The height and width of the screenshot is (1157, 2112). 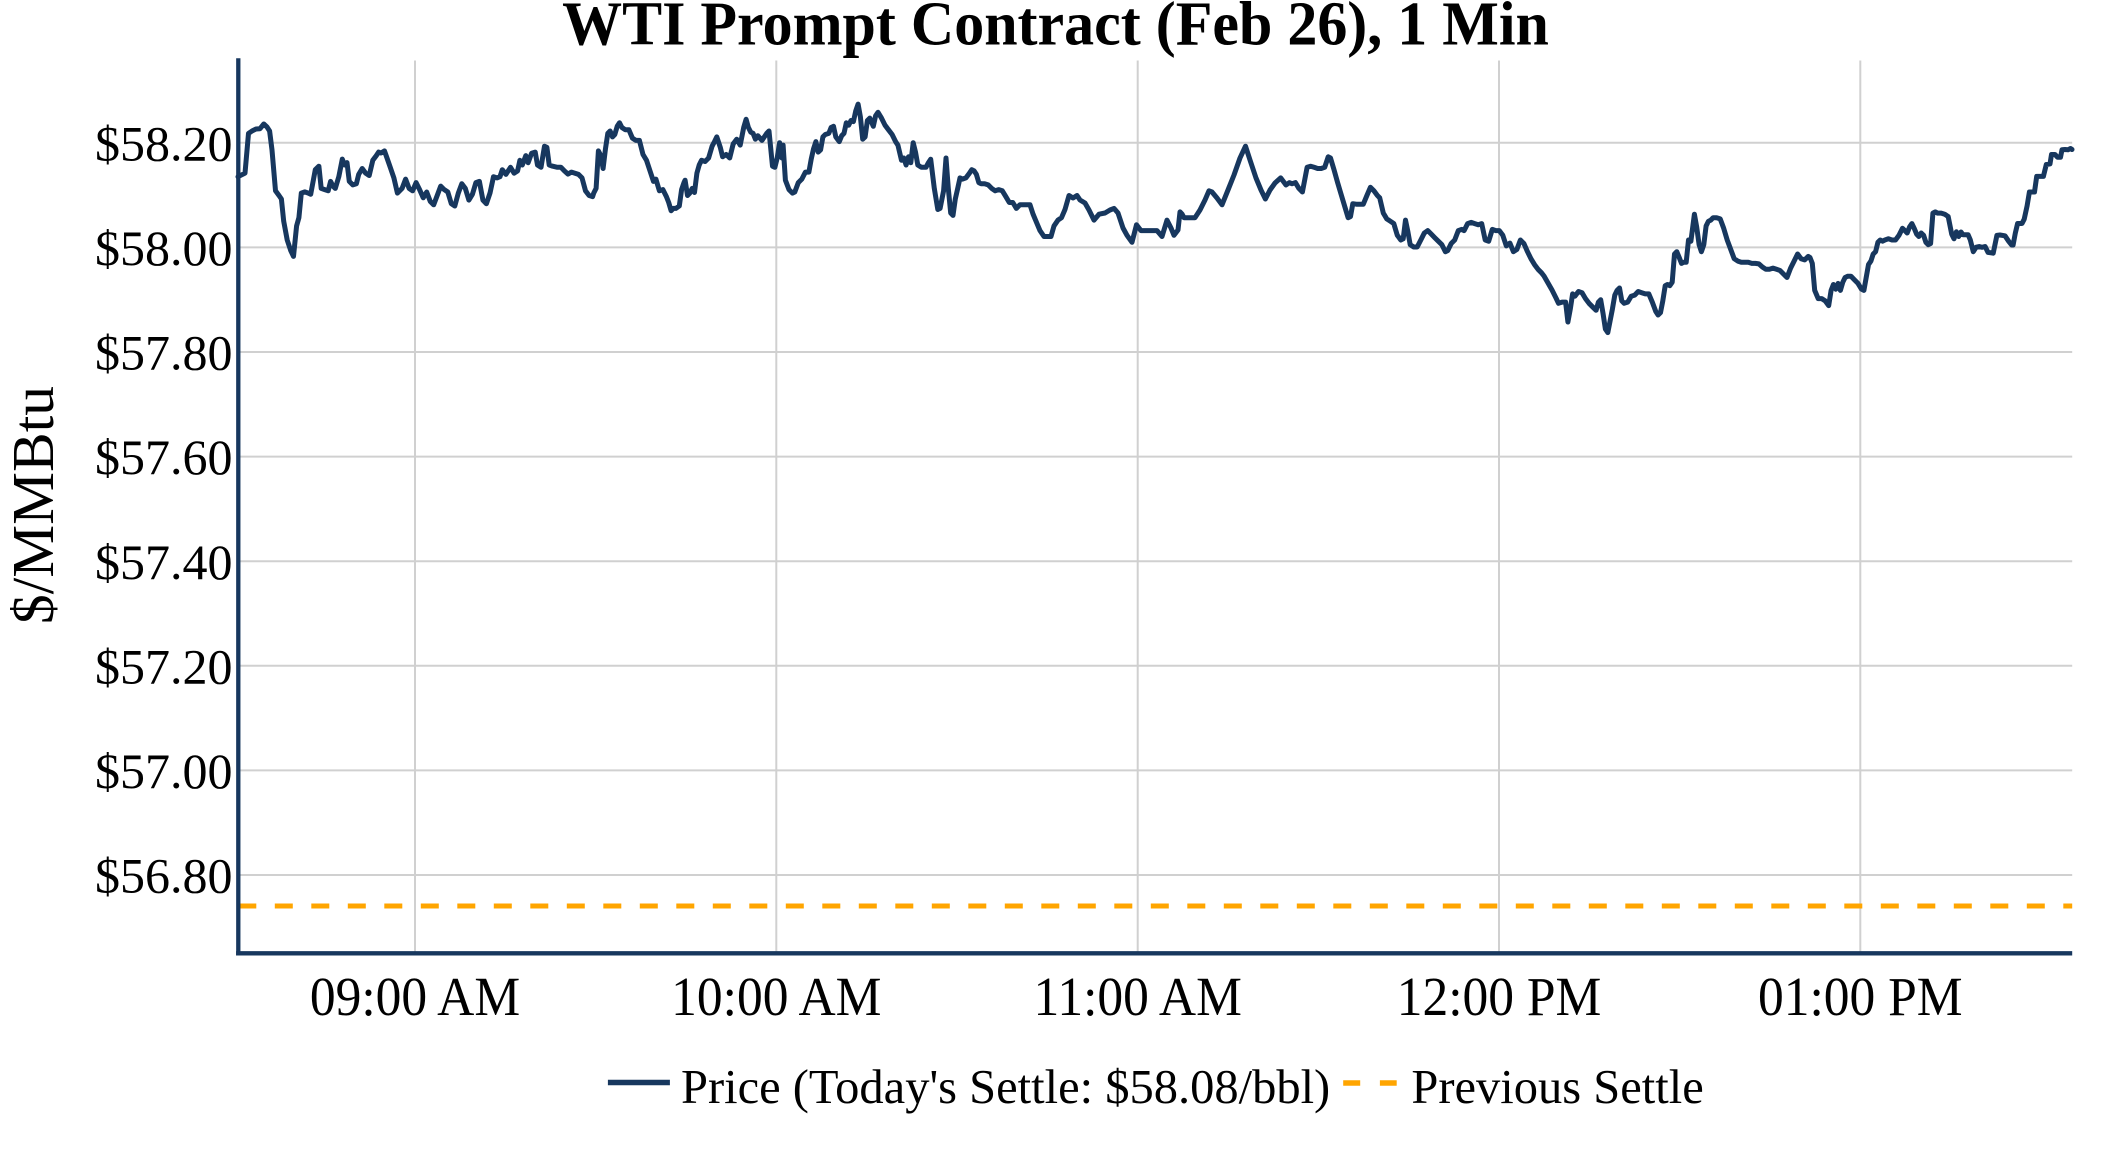 I want to click on svg-text: $57.80, so click(x=164, y=353).